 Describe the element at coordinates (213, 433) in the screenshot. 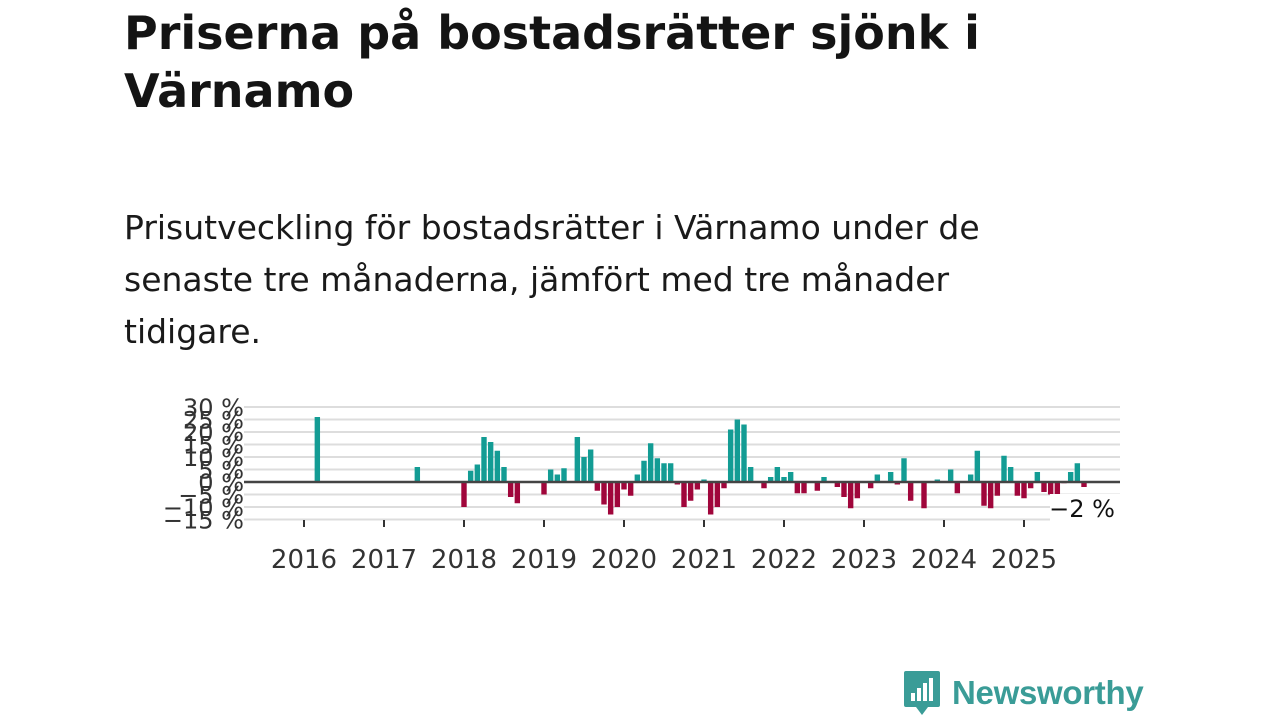

I see `y-tick-label: 20 %` at that location.